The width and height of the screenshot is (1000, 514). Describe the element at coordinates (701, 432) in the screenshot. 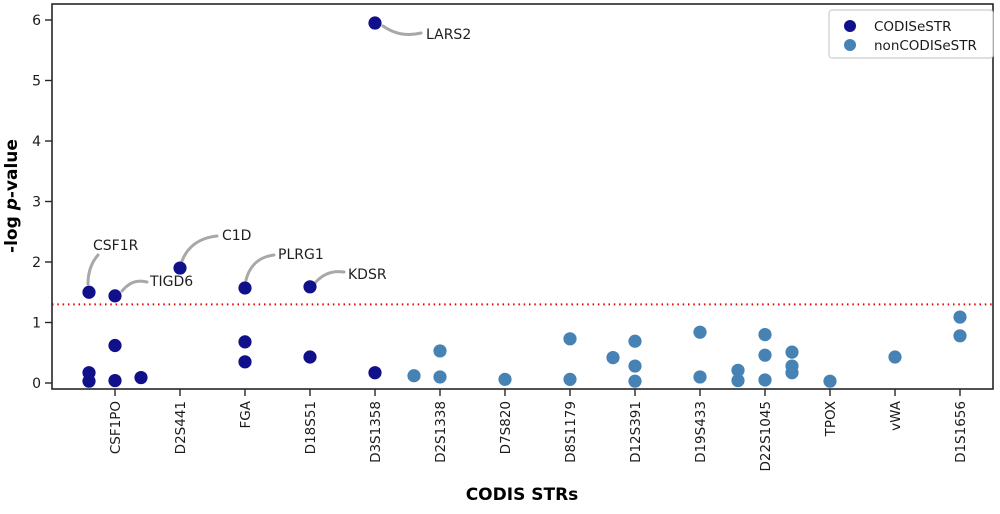

I see `x-tick-label-d19s433: D19S433` at that location.